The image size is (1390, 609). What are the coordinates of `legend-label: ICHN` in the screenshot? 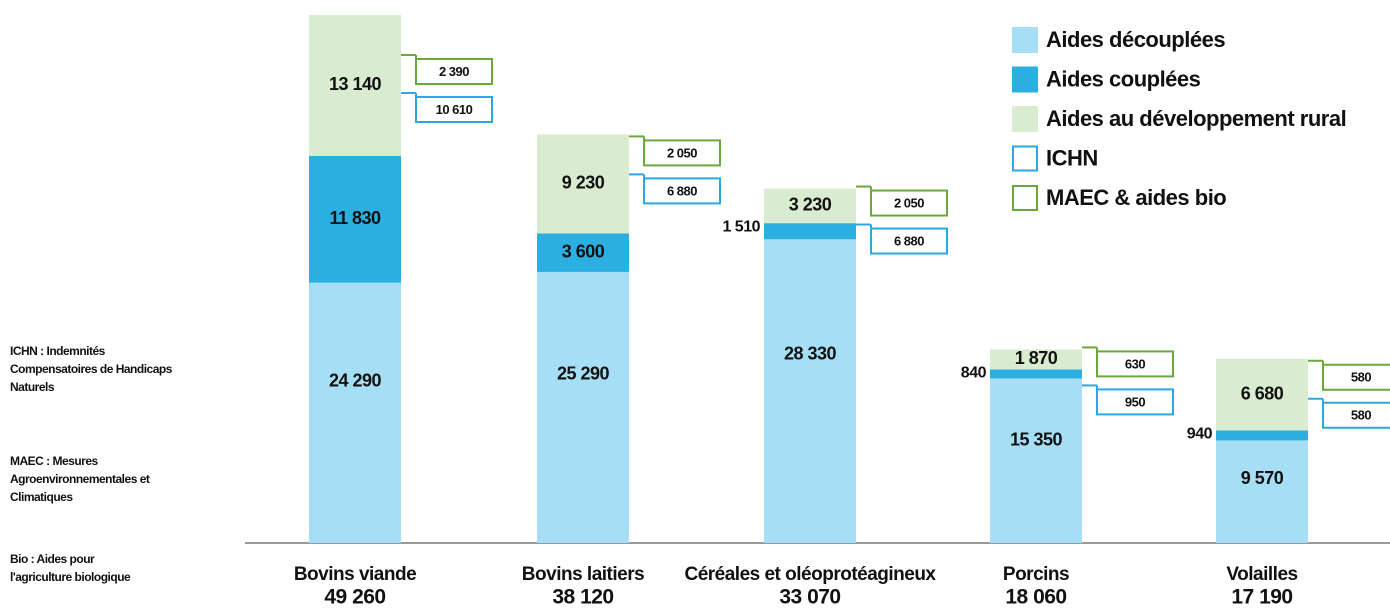 It's located at (1072, 157).